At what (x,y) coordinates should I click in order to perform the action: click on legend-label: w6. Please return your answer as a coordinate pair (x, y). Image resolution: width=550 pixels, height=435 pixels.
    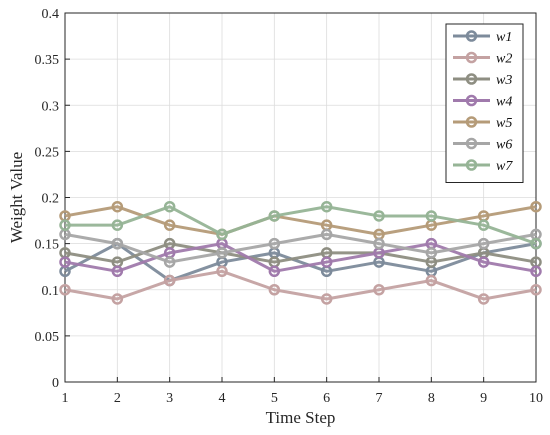
    Looking at the image, I should click on (504, 145).